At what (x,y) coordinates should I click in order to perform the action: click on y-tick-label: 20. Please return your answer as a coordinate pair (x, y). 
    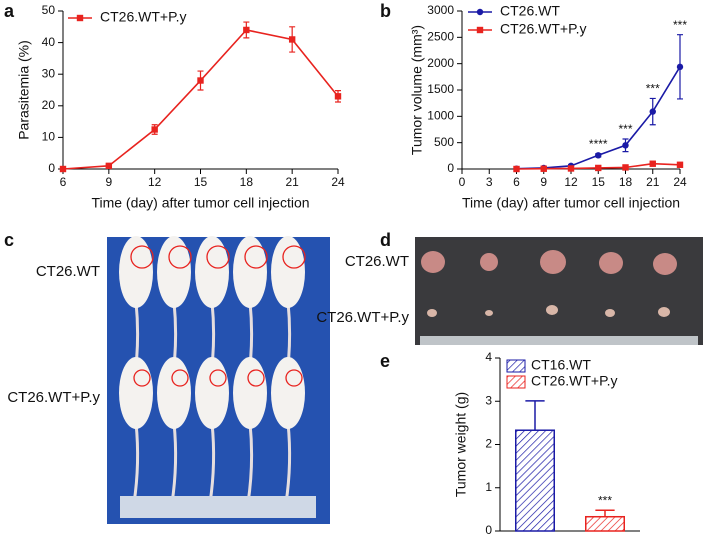
    Looking at the image, I should click on (49, 105).